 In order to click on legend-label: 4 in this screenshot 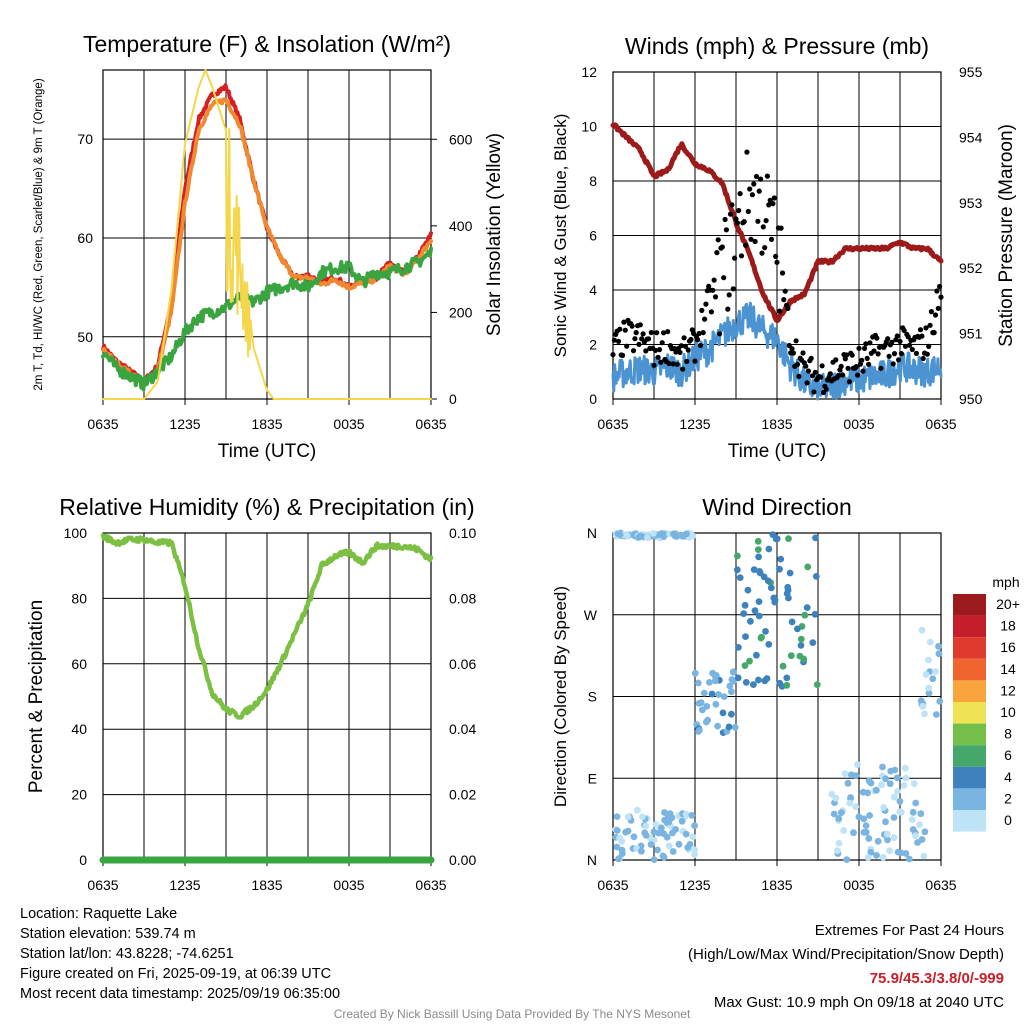, I will do `click(1008, 777)`.